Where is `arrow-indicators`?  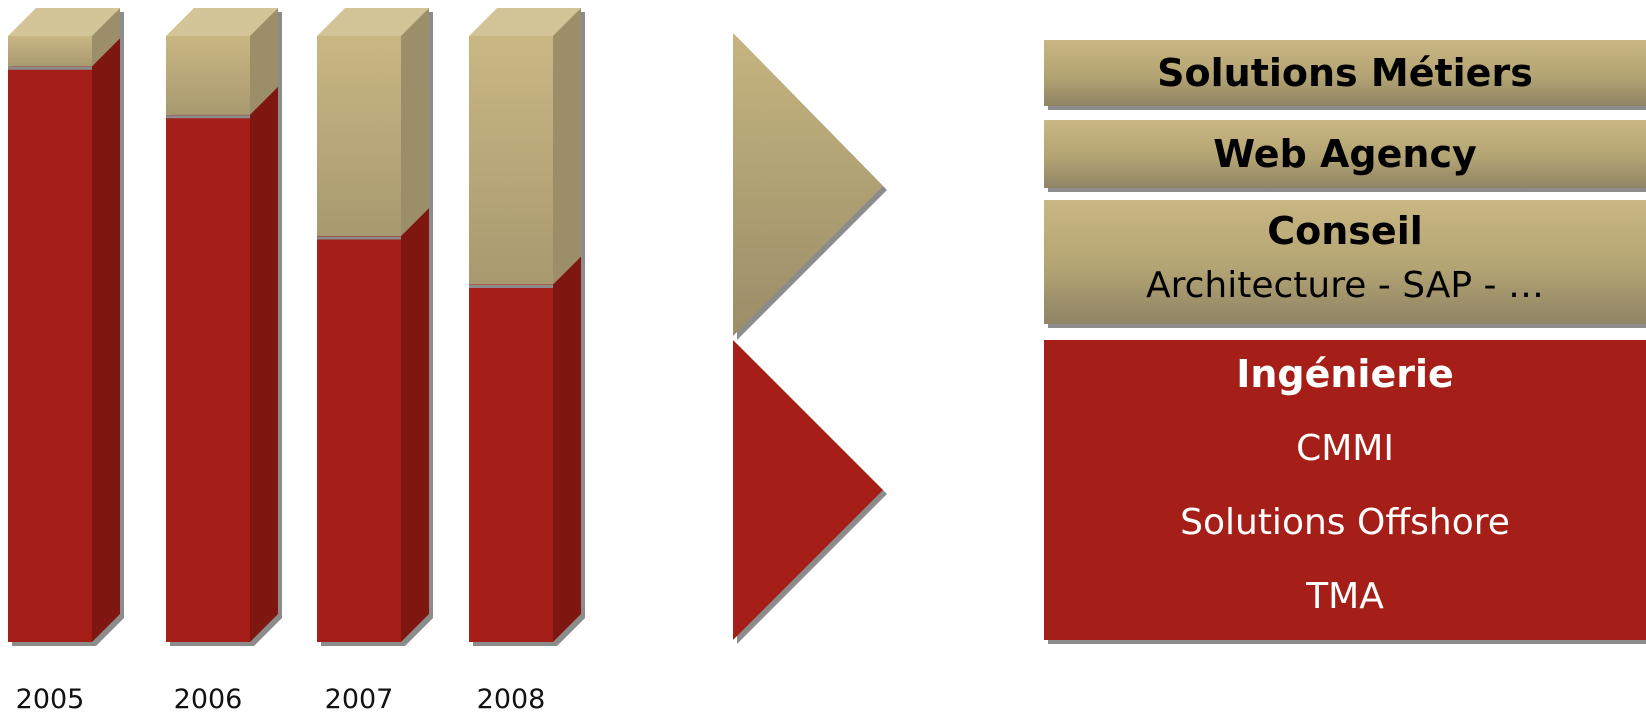 arrow-indicators is located at coordinates (810, 338).